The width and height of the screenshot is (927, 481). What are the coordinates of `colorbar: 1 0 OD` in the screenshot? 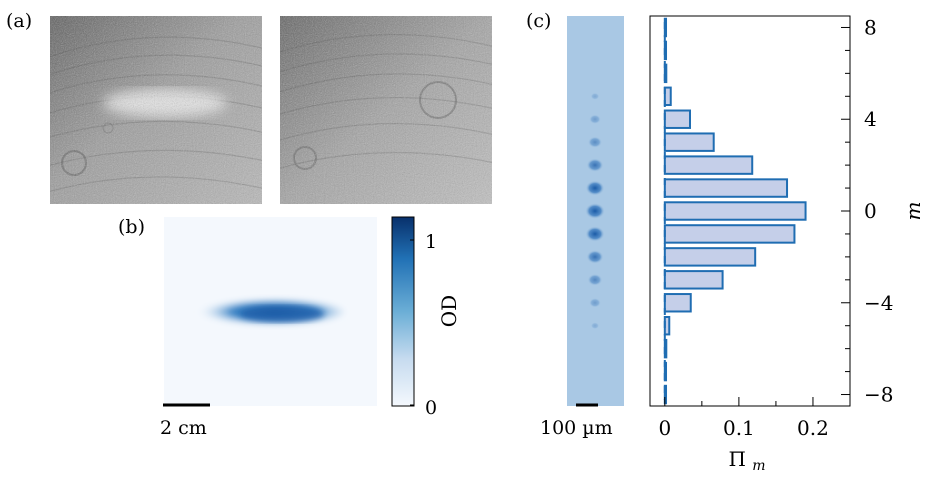 It's located at (426, 317).